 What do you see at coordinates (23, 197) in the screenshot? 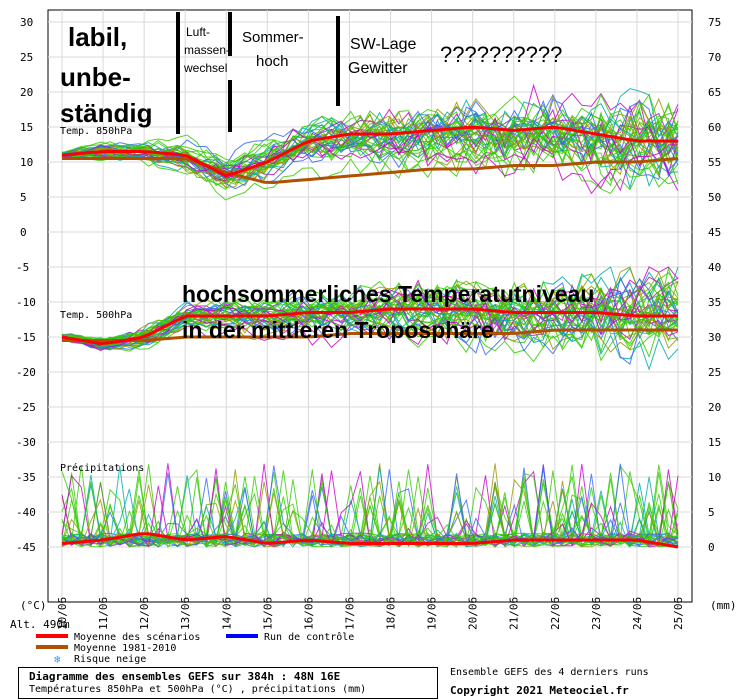
I see `y-tick-left-850: 5` at bounding box center [23, 197].